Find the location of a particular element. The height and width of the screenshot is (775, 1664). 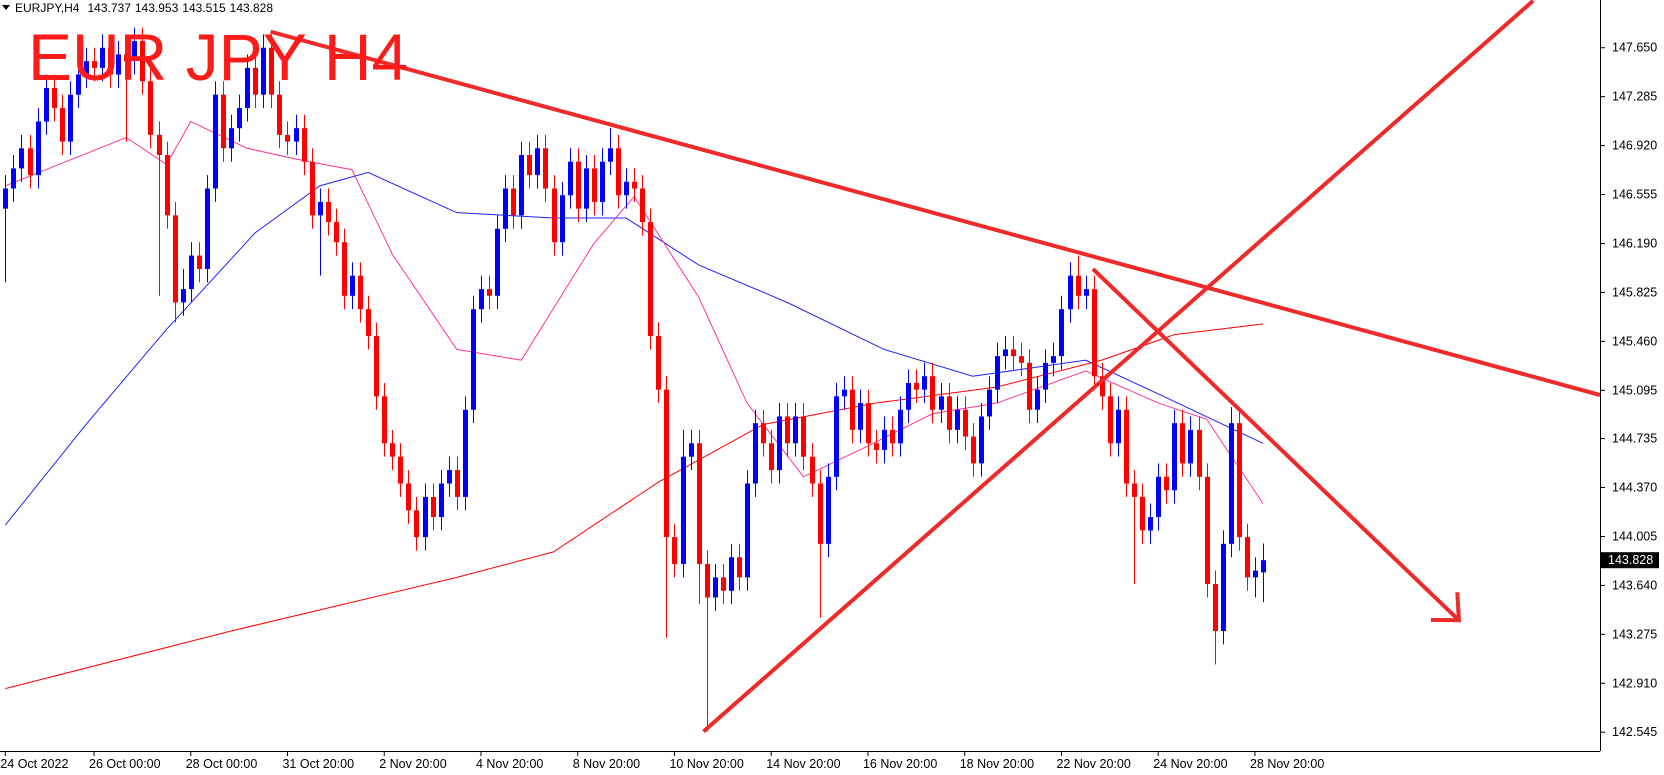

x-tick-label: 10 Nov 20:00 is located at coordinates (706, 764).